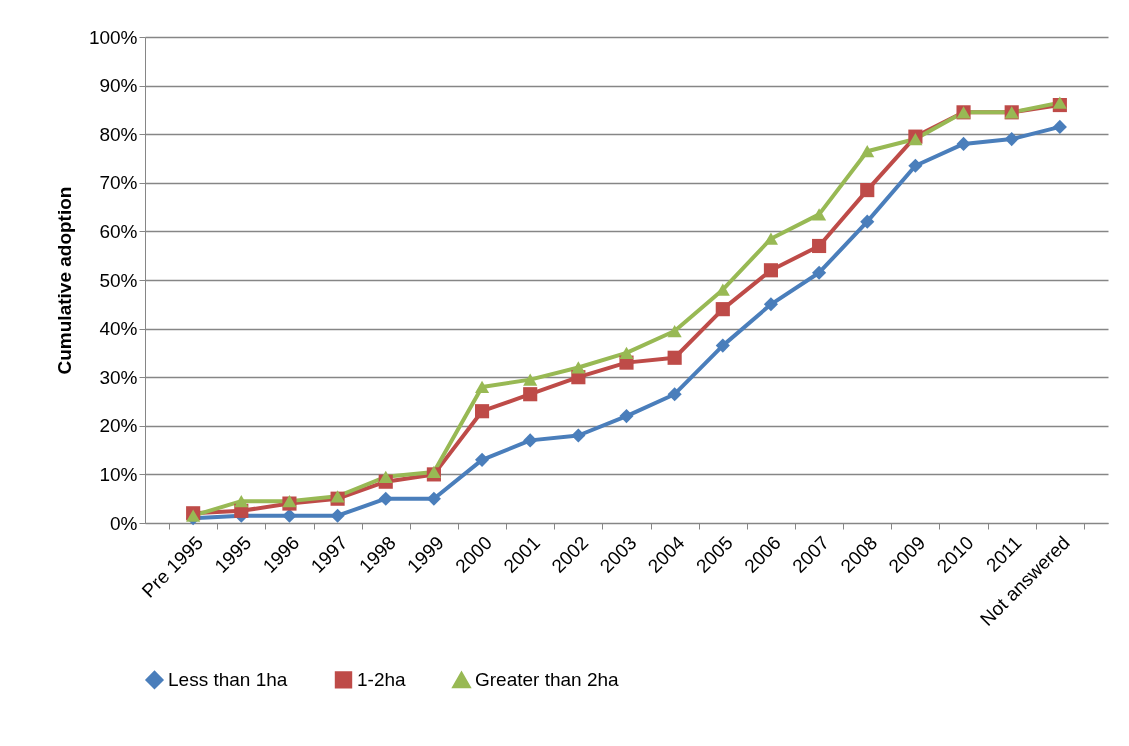 This screenshot has width=1129, height=746. I want to click on legend-label: Less than 1ha, so click(228, 679).